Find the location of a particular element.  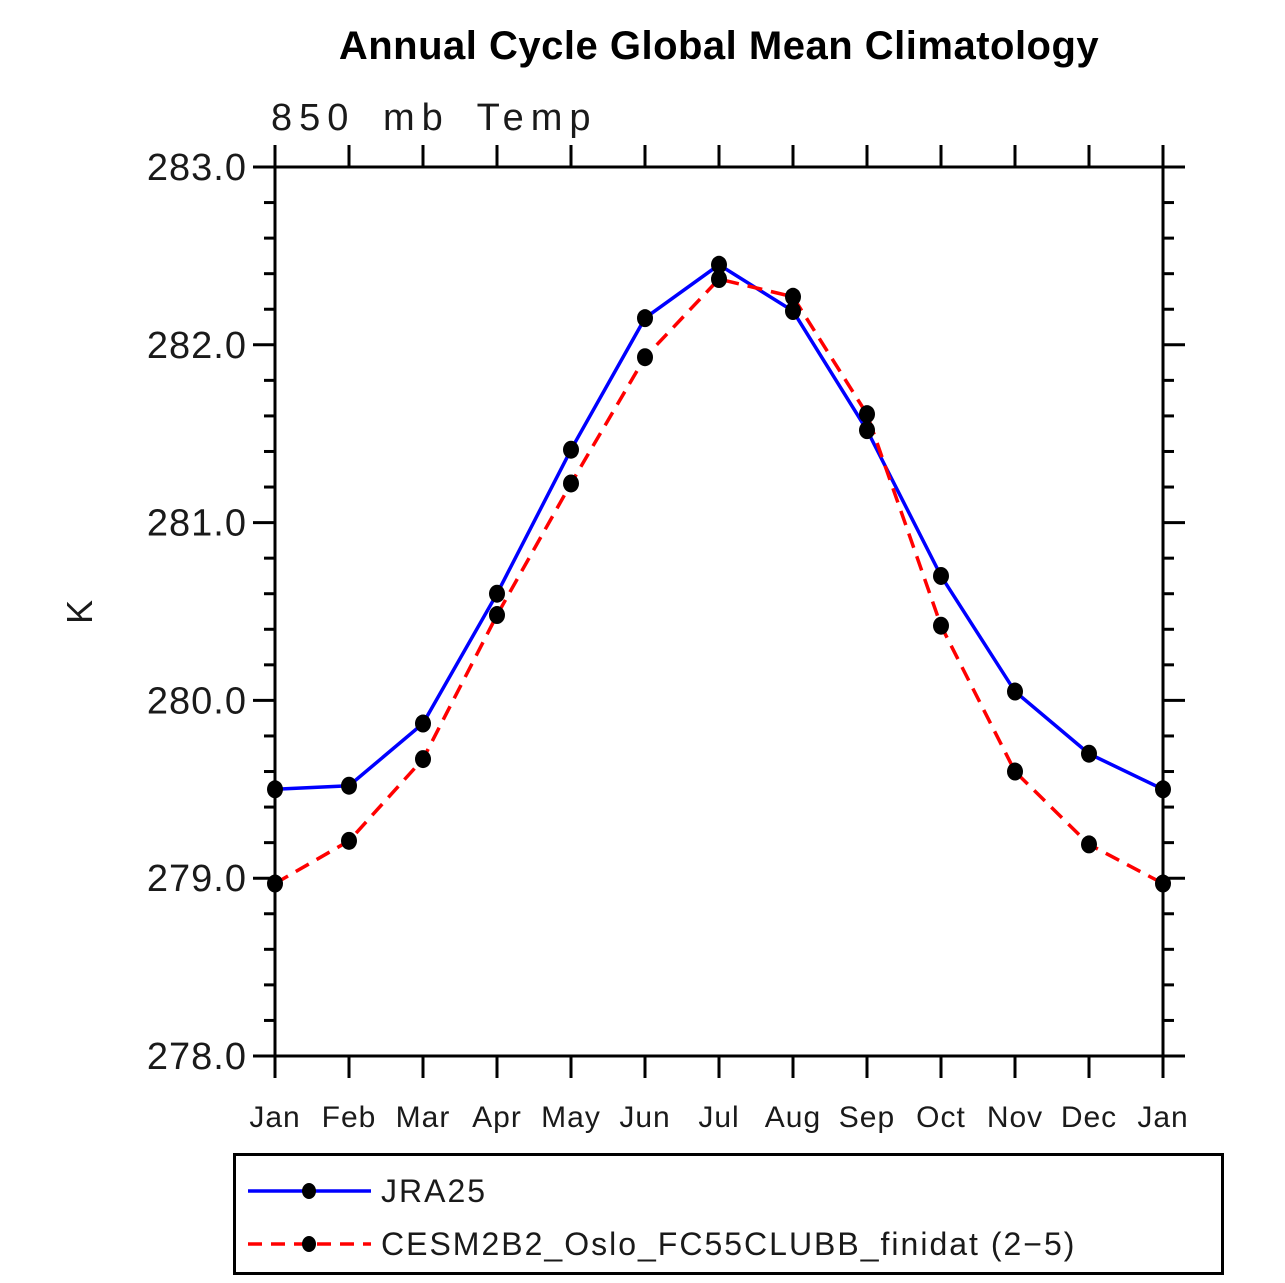

legend-swatch-jra25 is located at coordinates (309, 1191).